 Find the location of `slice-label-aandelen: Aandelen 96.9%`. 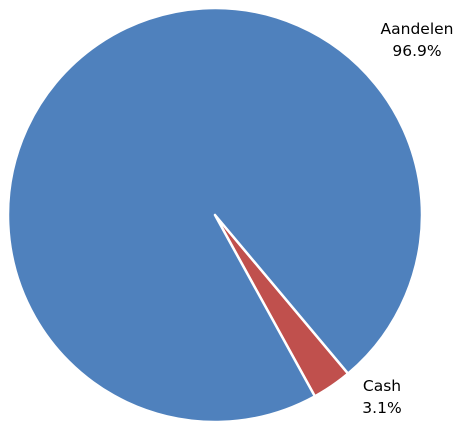

slice-label-aandelen: Aandelen 96.9% is located at coordinates (417, 40).